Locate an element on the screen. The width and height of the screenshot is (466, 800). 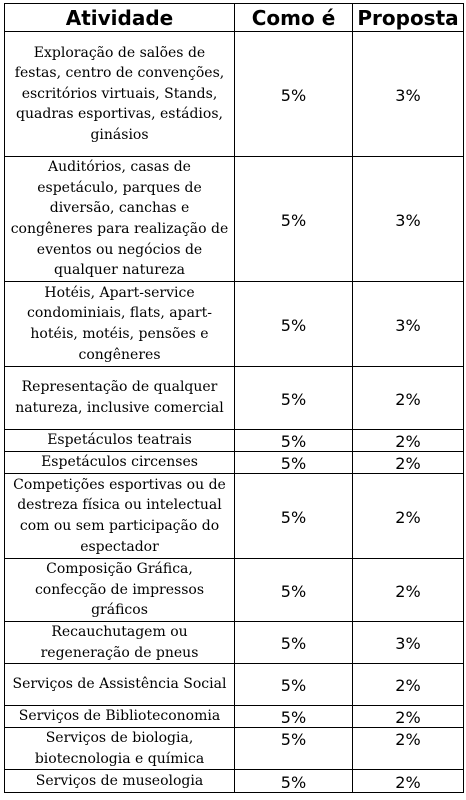
table-row: Espetáculos circenses 5% 2% is located at coordinates (234, 462).